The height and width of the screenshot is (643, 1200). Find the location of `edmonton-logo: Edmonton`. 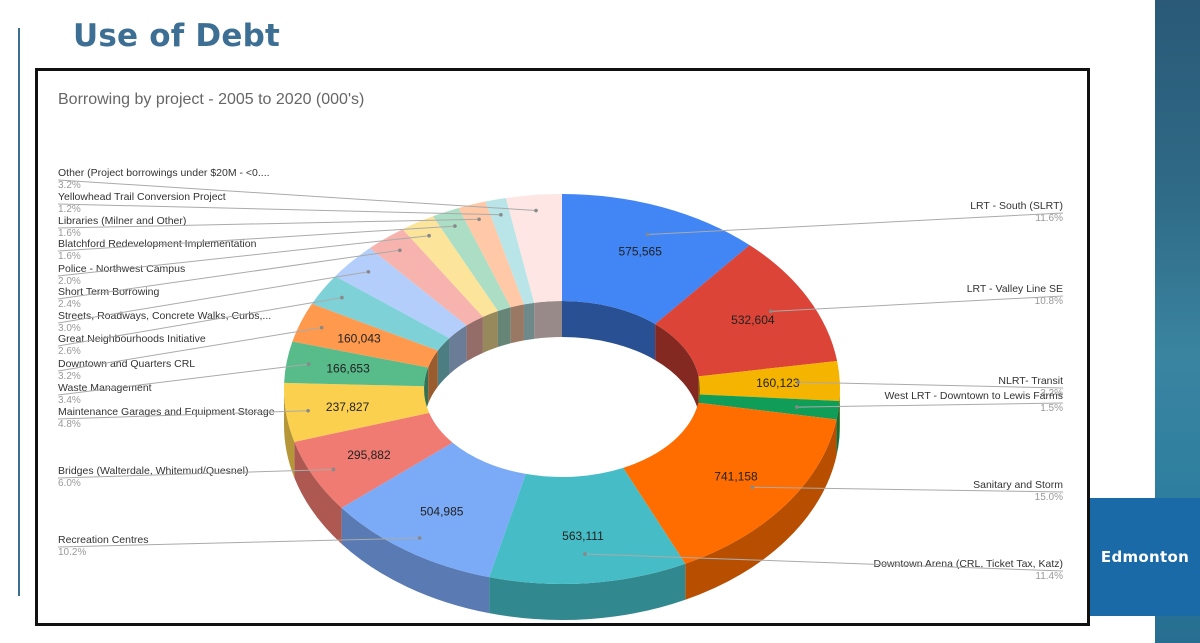

edmonton-logo: Edmonton is located at coordinates (1145, 557).